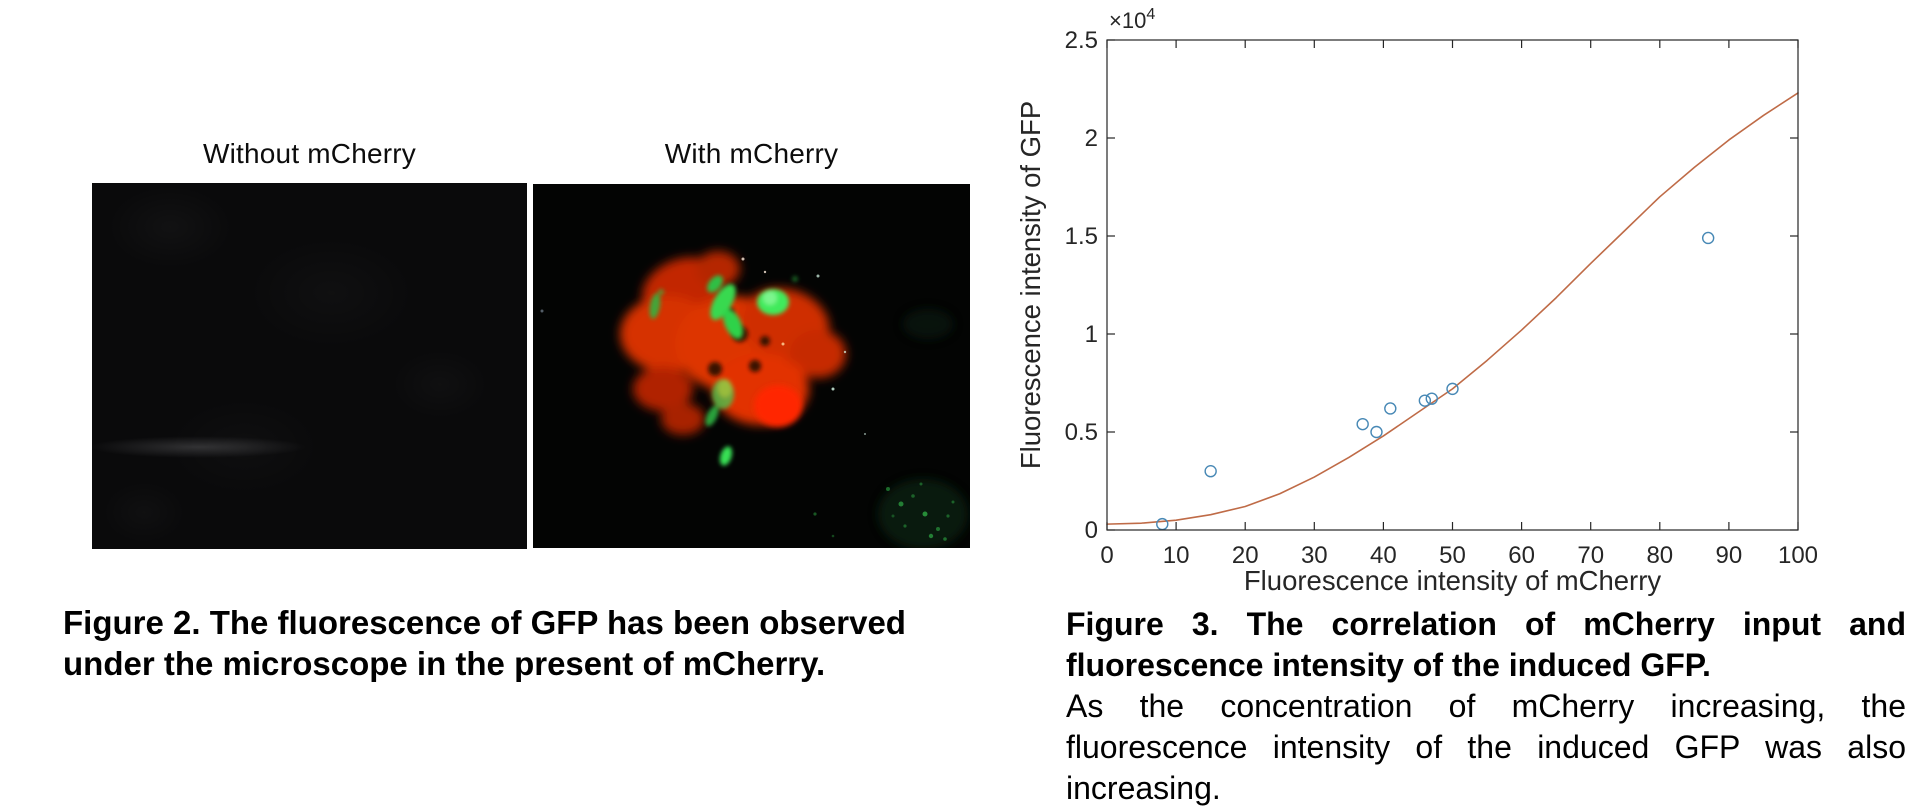  I want to click on faint-light-streak, so click(218, 447).